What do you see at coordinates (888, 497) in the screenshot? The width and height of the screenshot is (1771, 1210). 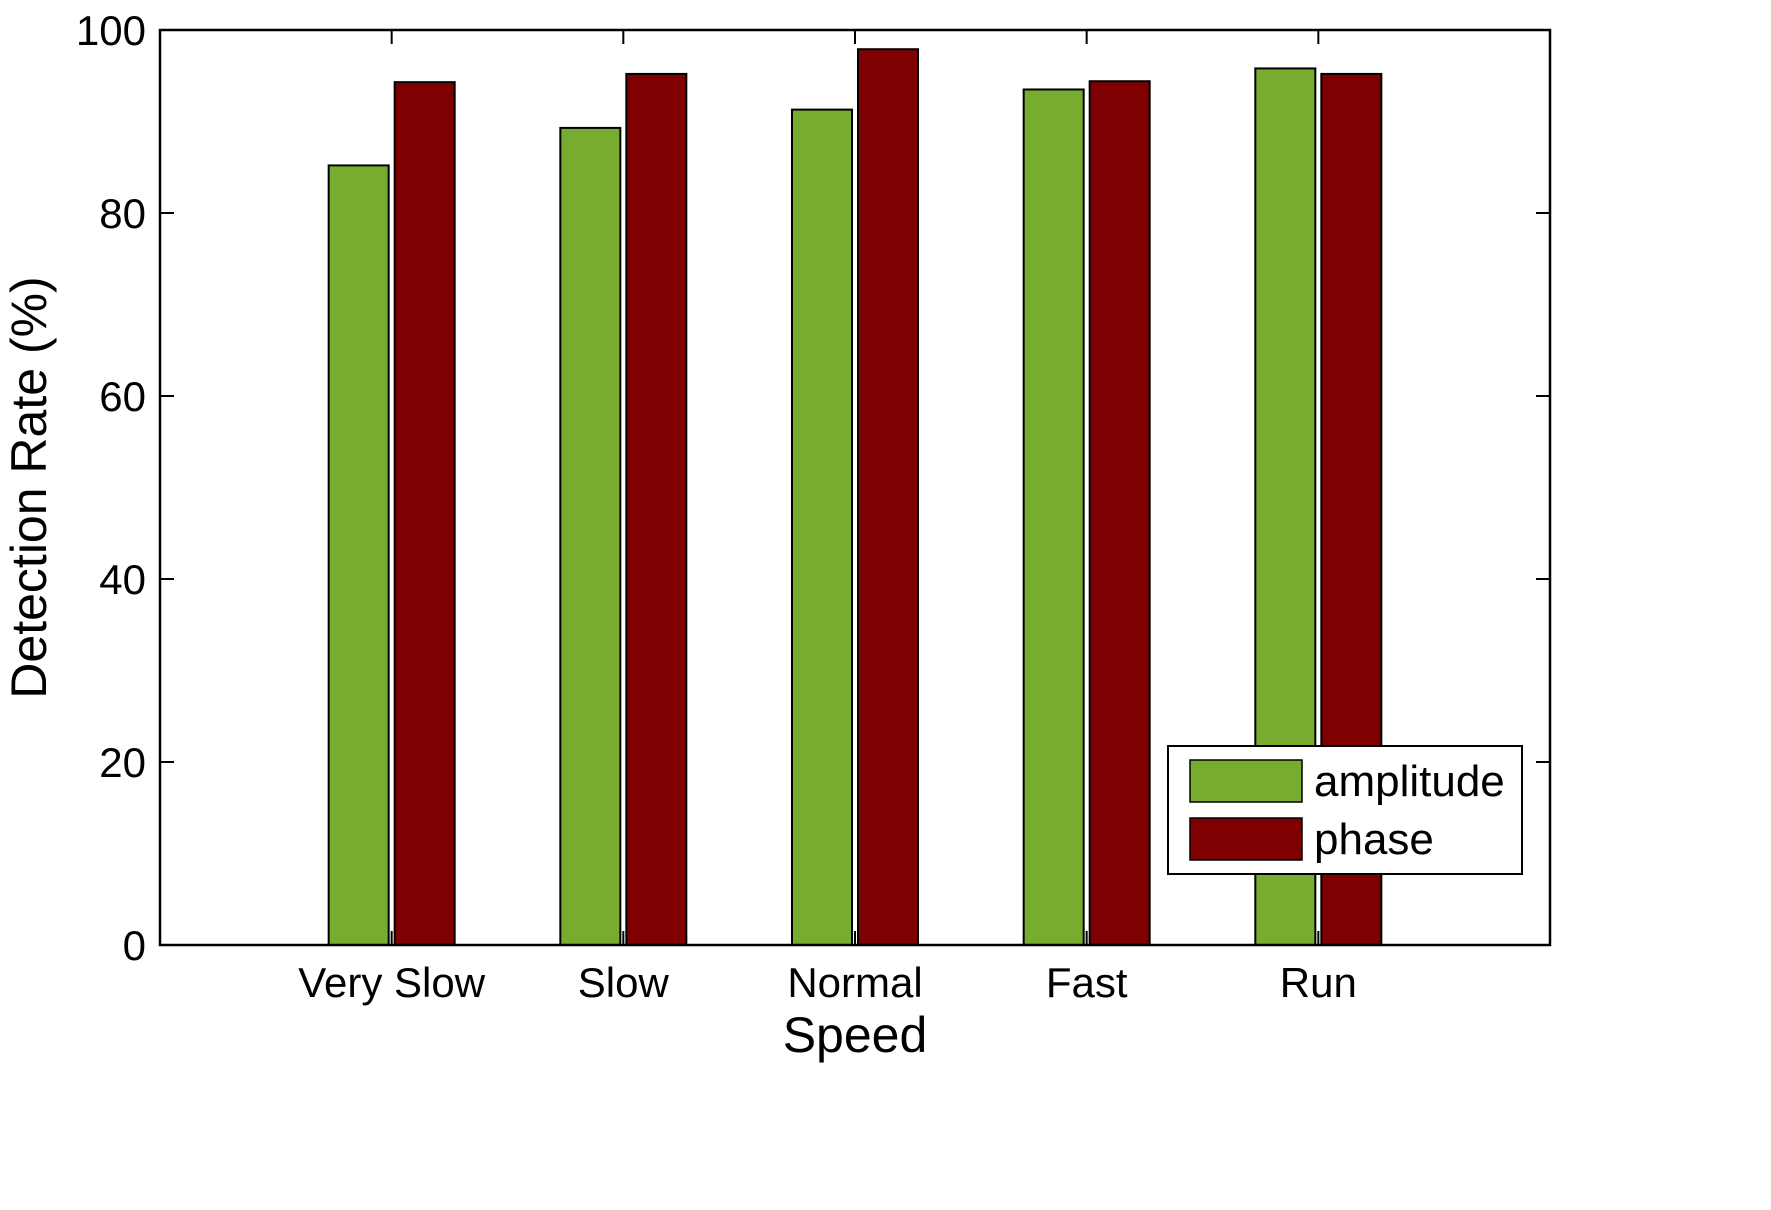 I see `bar-phase-normal` at bounding box center [888, 497].